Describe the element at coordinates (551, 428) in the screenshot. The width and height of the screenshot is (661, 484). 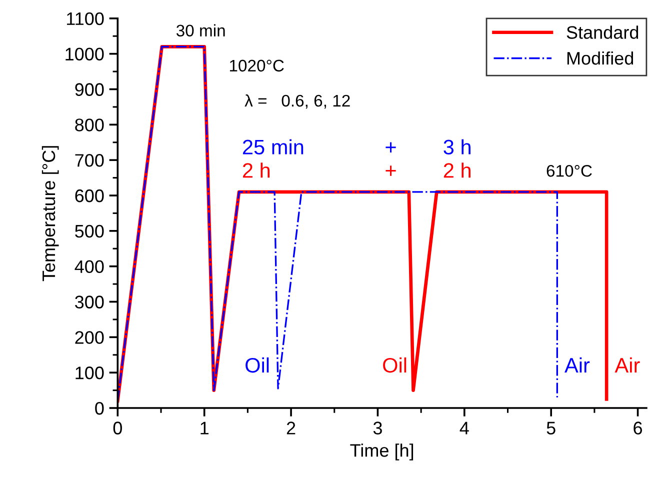
I see `x-tick-label: 5` at that location.